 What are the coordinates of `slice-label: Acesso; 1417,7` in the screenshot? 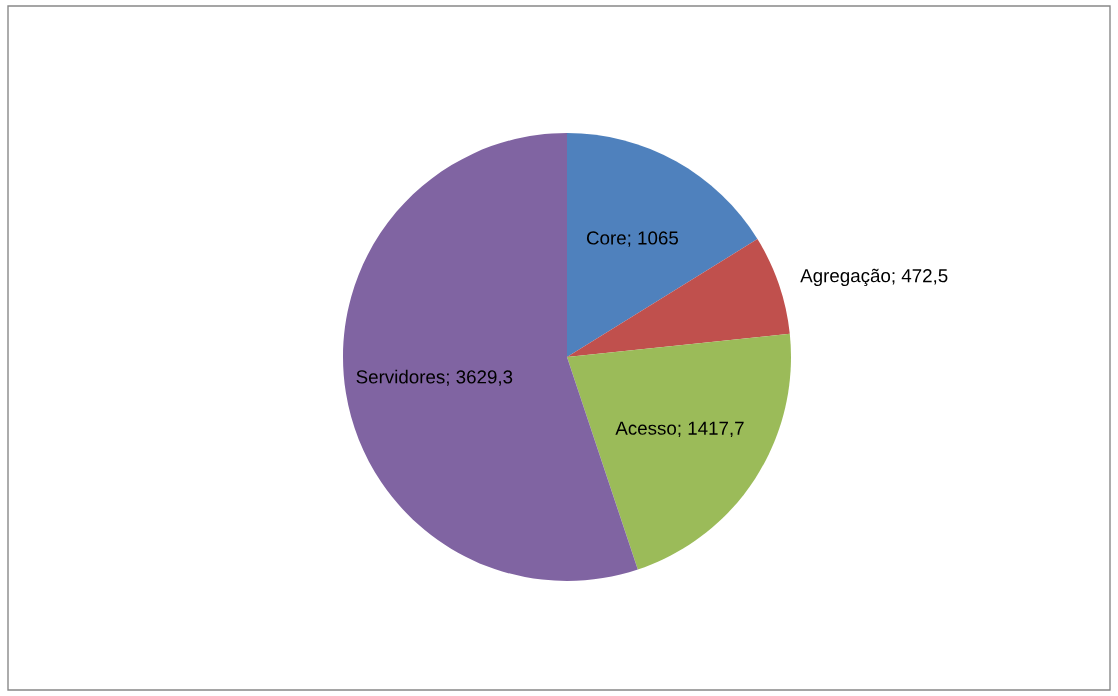 It's located at (679, 429).